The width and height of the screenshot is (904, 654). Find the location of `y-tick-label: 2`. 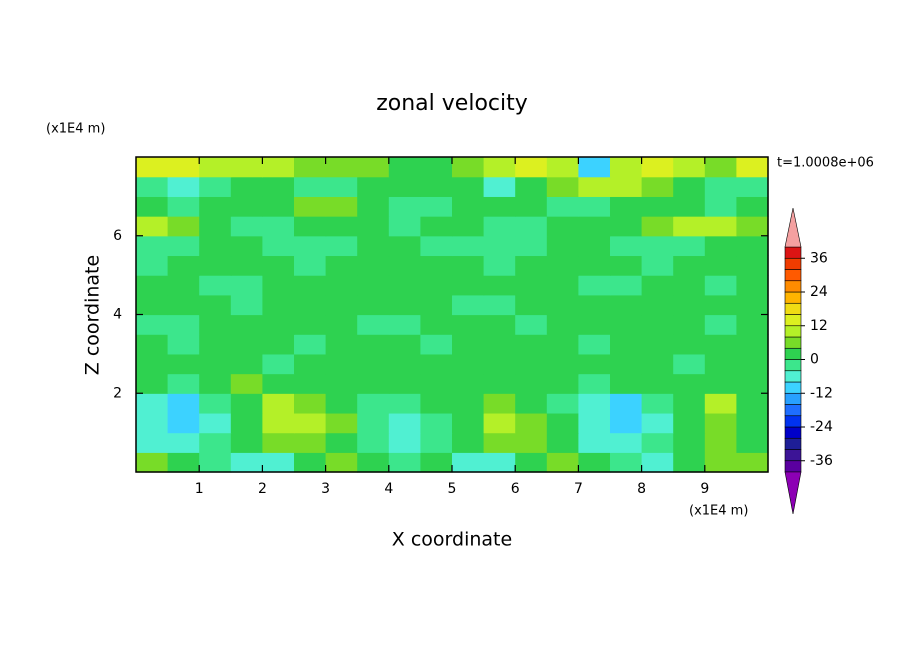

y-tick-label: 2 is located at coordinates (117, 393).